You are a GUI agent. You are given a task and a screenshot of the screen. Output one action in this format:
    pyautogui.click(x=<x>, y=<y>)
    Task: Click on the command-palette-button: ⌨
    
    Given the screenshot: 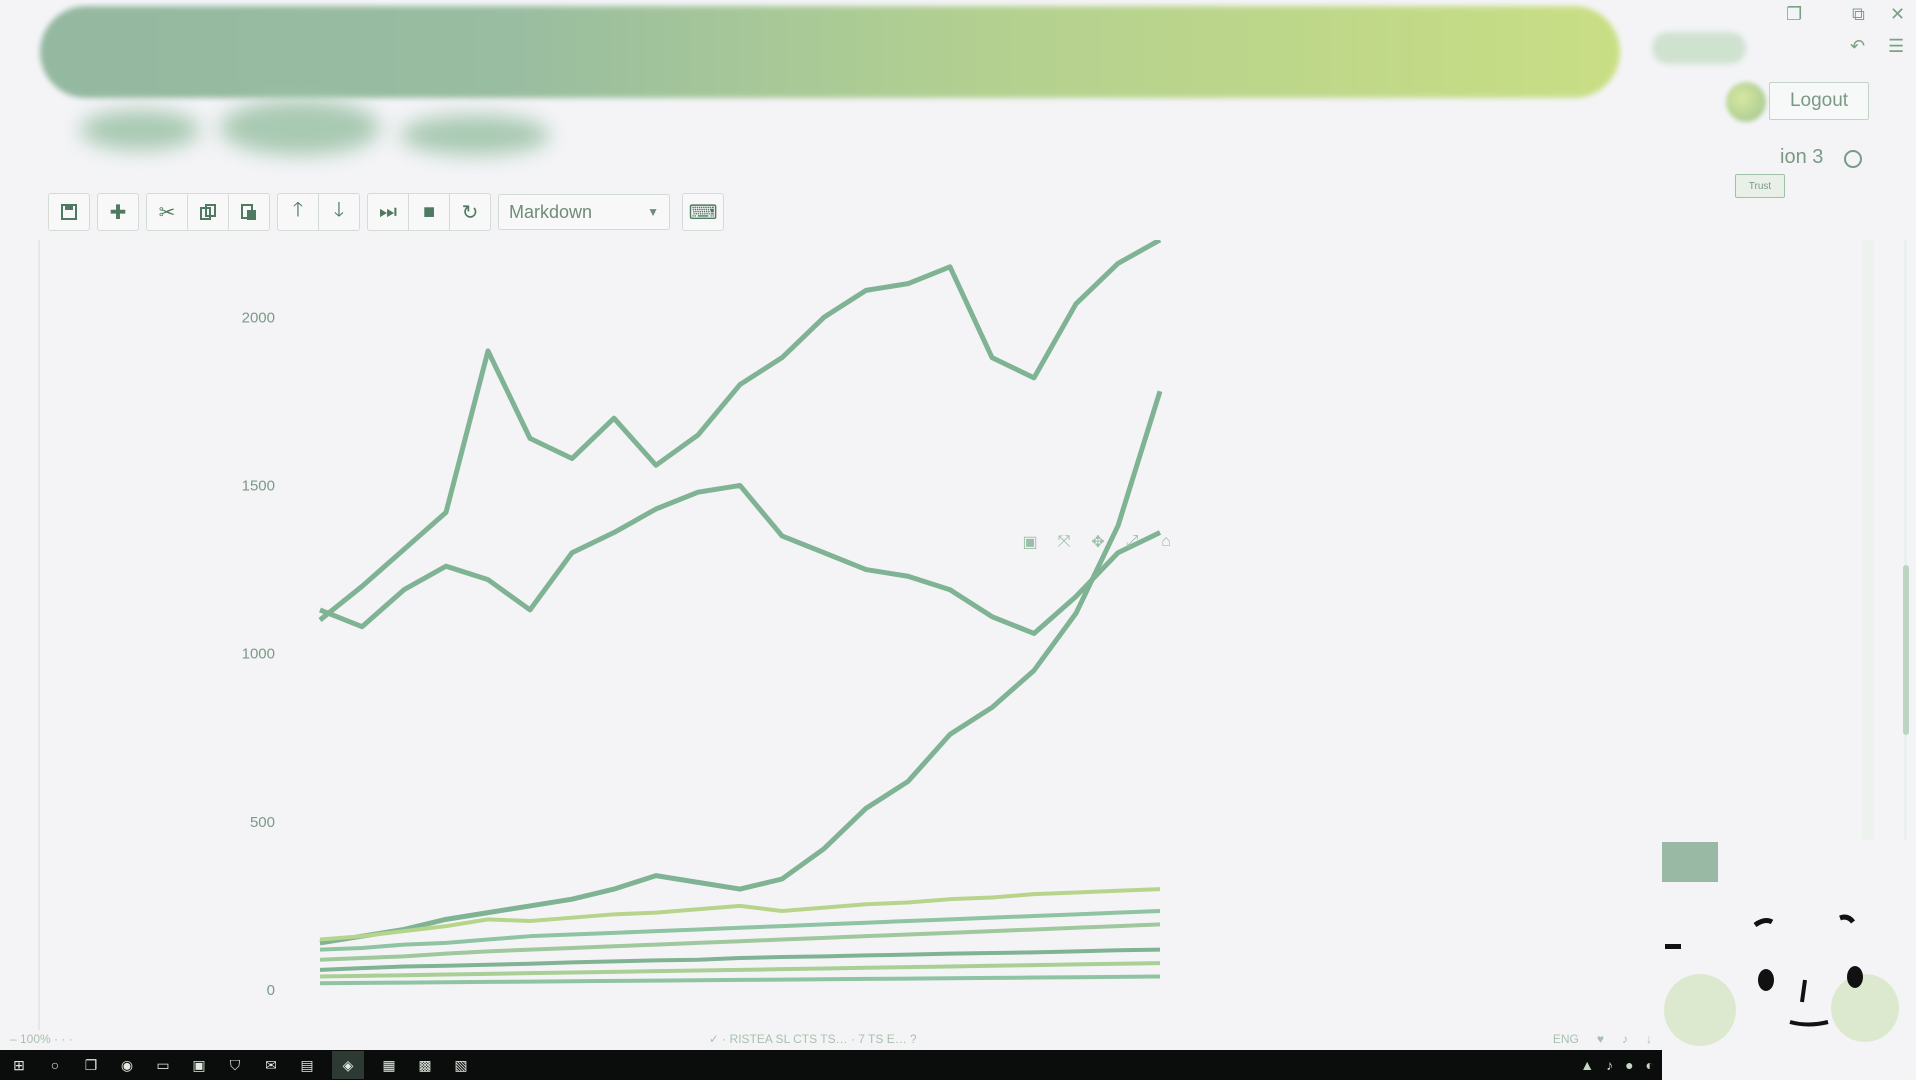 What is the action you would take?
    pyautogui.click(x=703, y=212)
    